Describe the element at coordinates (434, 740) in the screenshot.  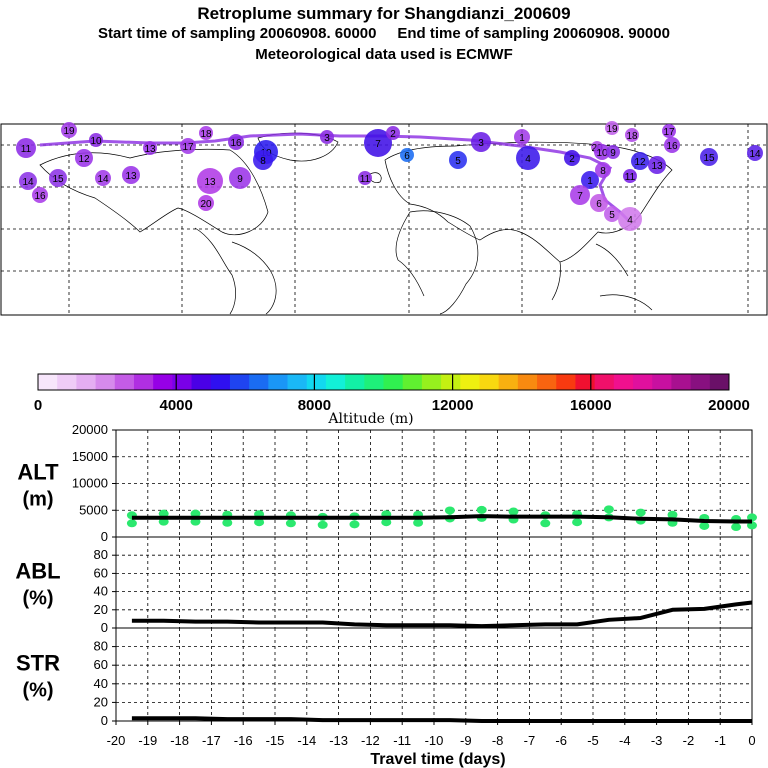
I see `x-tick-label: -10` at that location.